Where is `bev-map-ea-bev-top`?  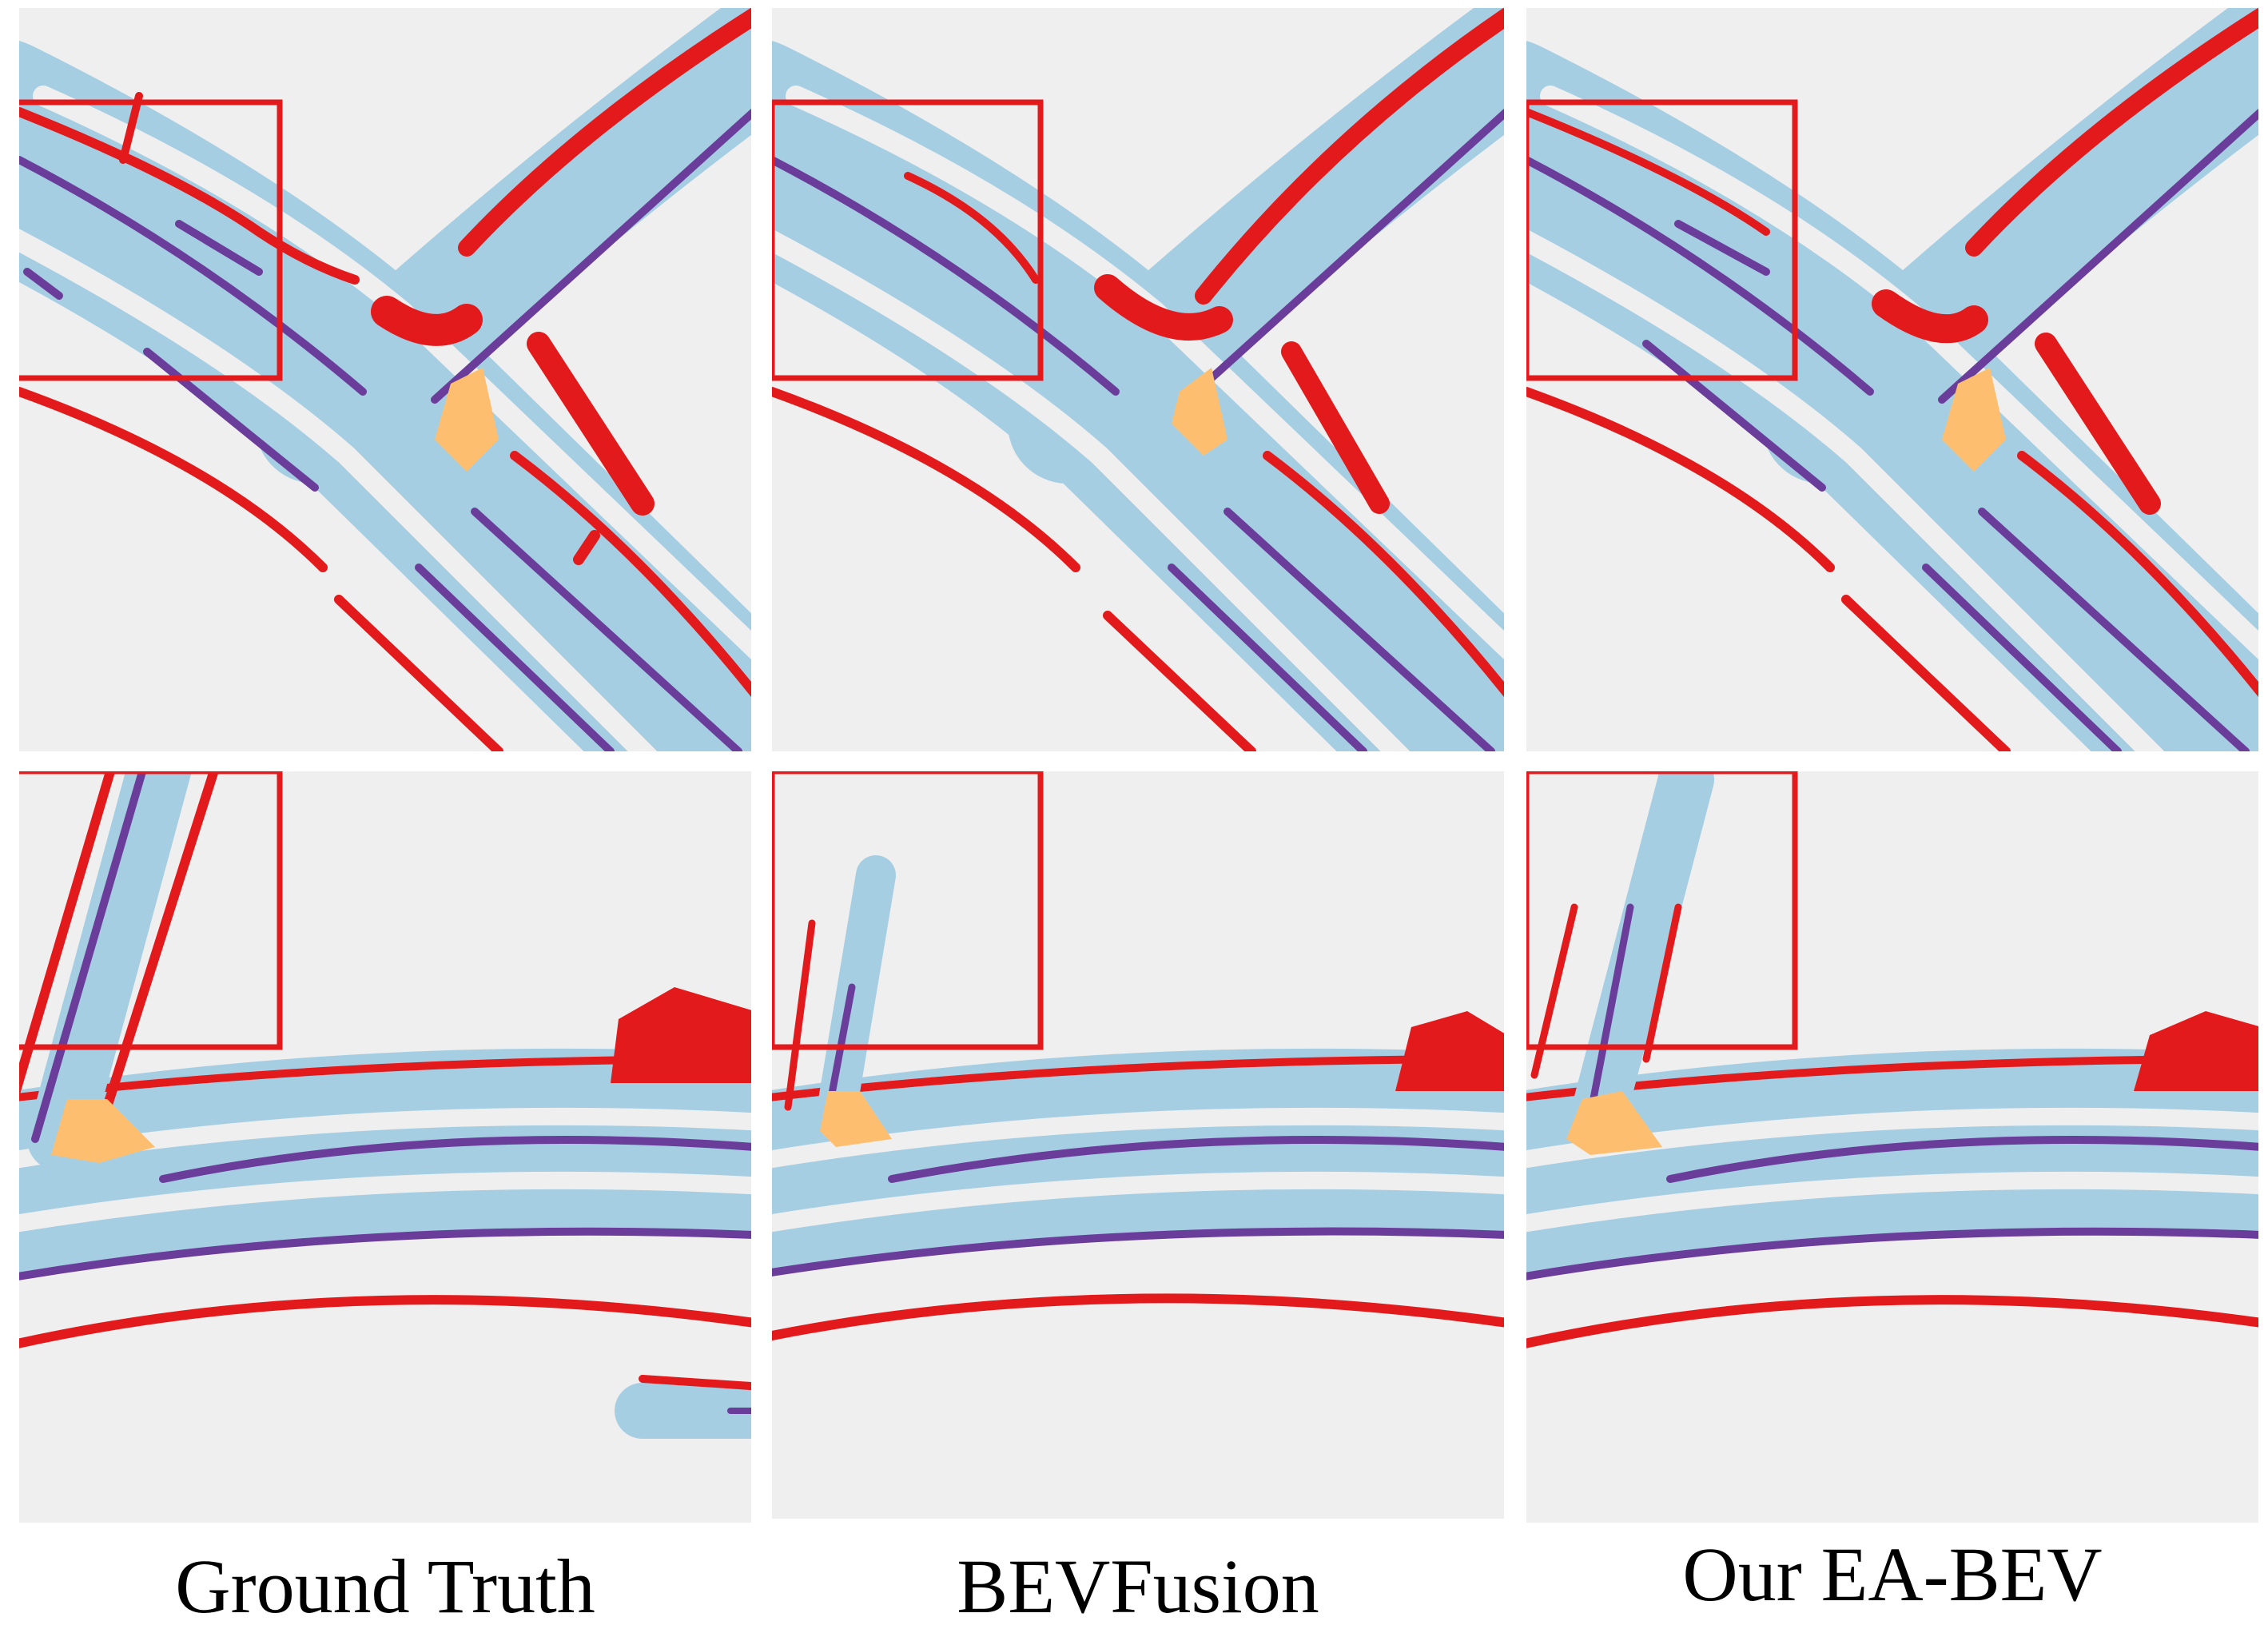 bev-map-ea-bev-top is located at coordinates (1892, 379).